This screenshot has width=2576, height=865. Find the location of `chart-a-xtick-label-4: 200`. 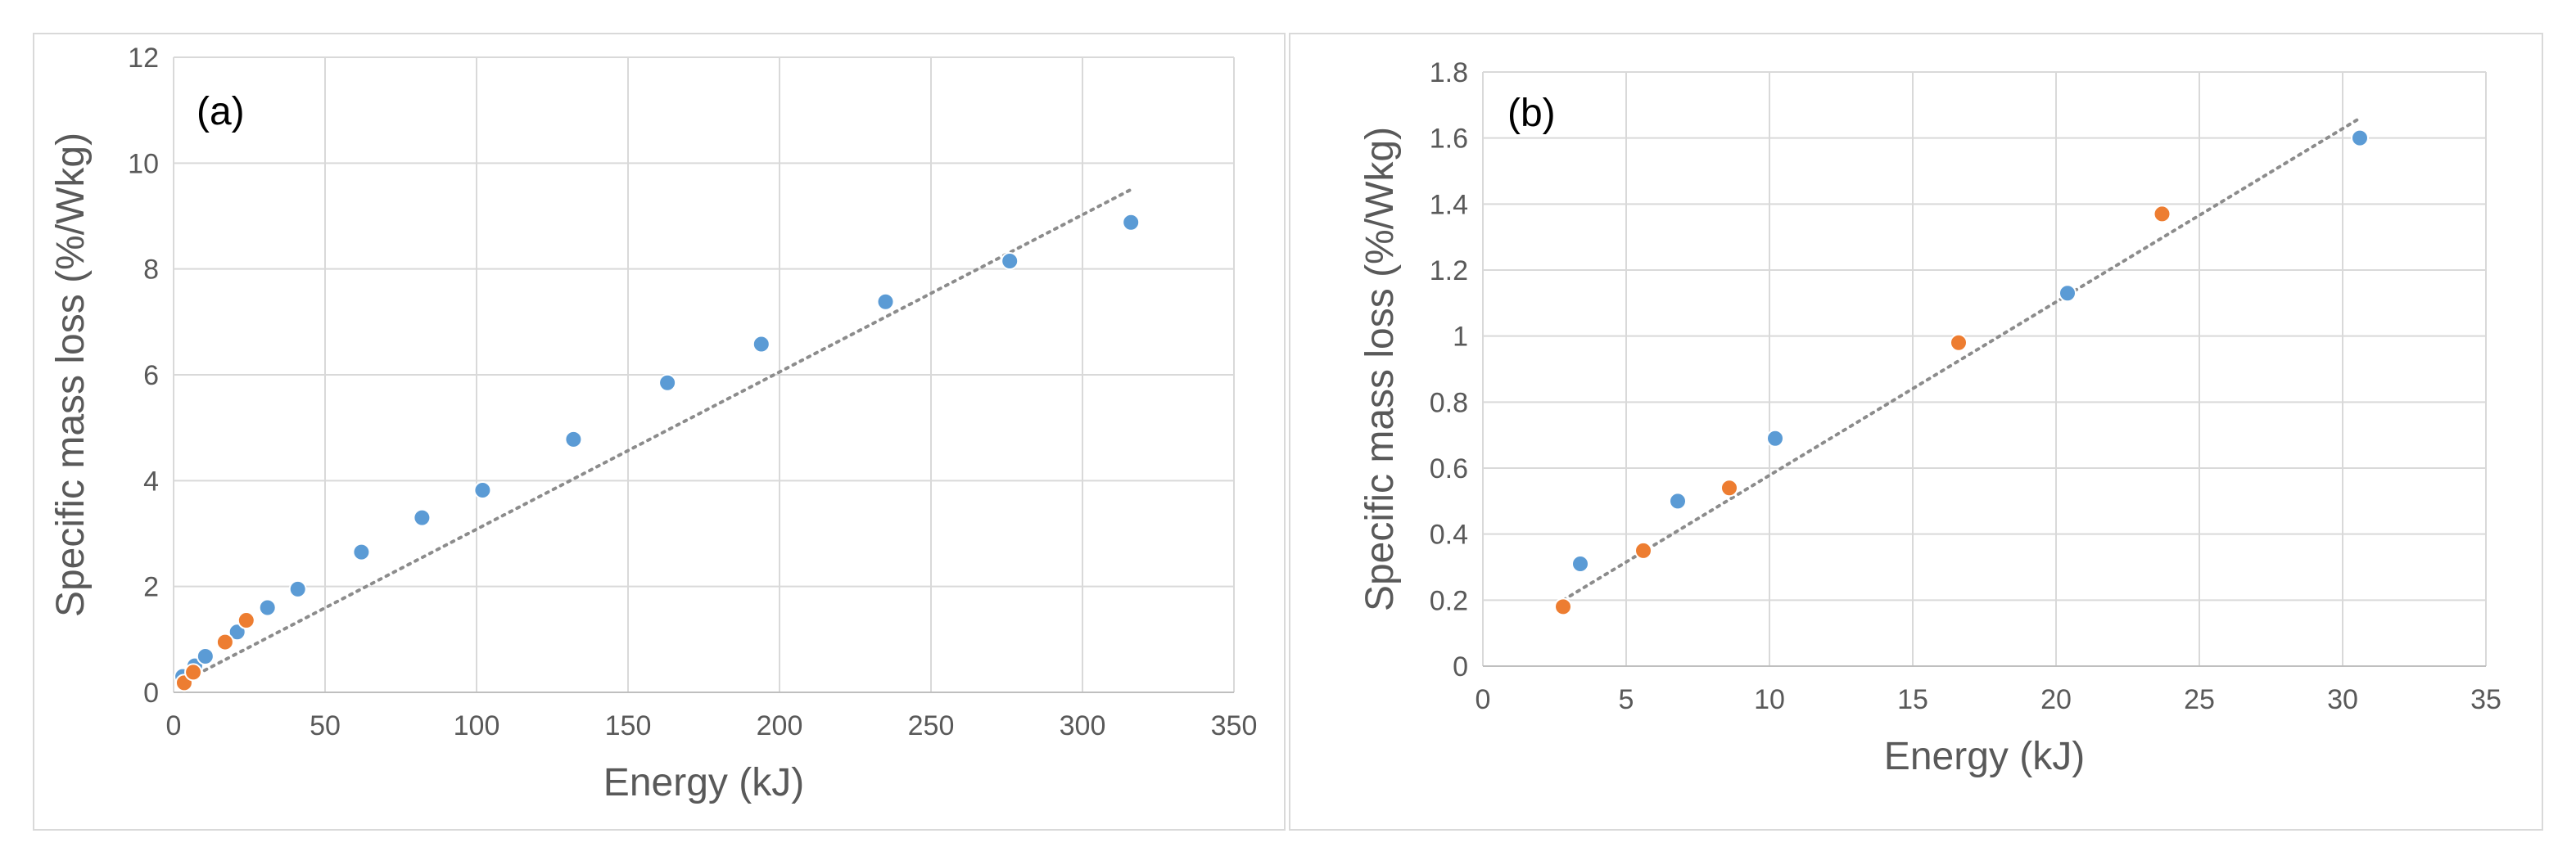

chart-a-xtick-label-4: 200 is located at coordinates (780, 725).